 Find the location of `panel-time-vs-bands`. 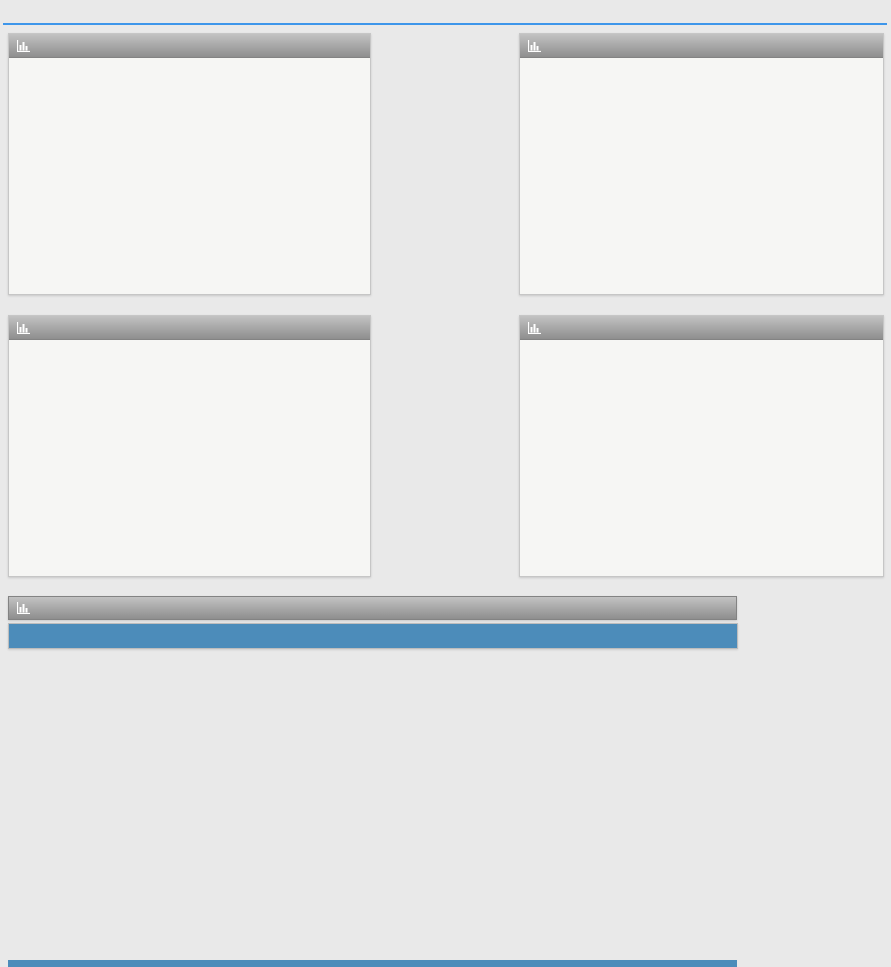

panel-time-vs-bands is located at coordinates (189, 164).